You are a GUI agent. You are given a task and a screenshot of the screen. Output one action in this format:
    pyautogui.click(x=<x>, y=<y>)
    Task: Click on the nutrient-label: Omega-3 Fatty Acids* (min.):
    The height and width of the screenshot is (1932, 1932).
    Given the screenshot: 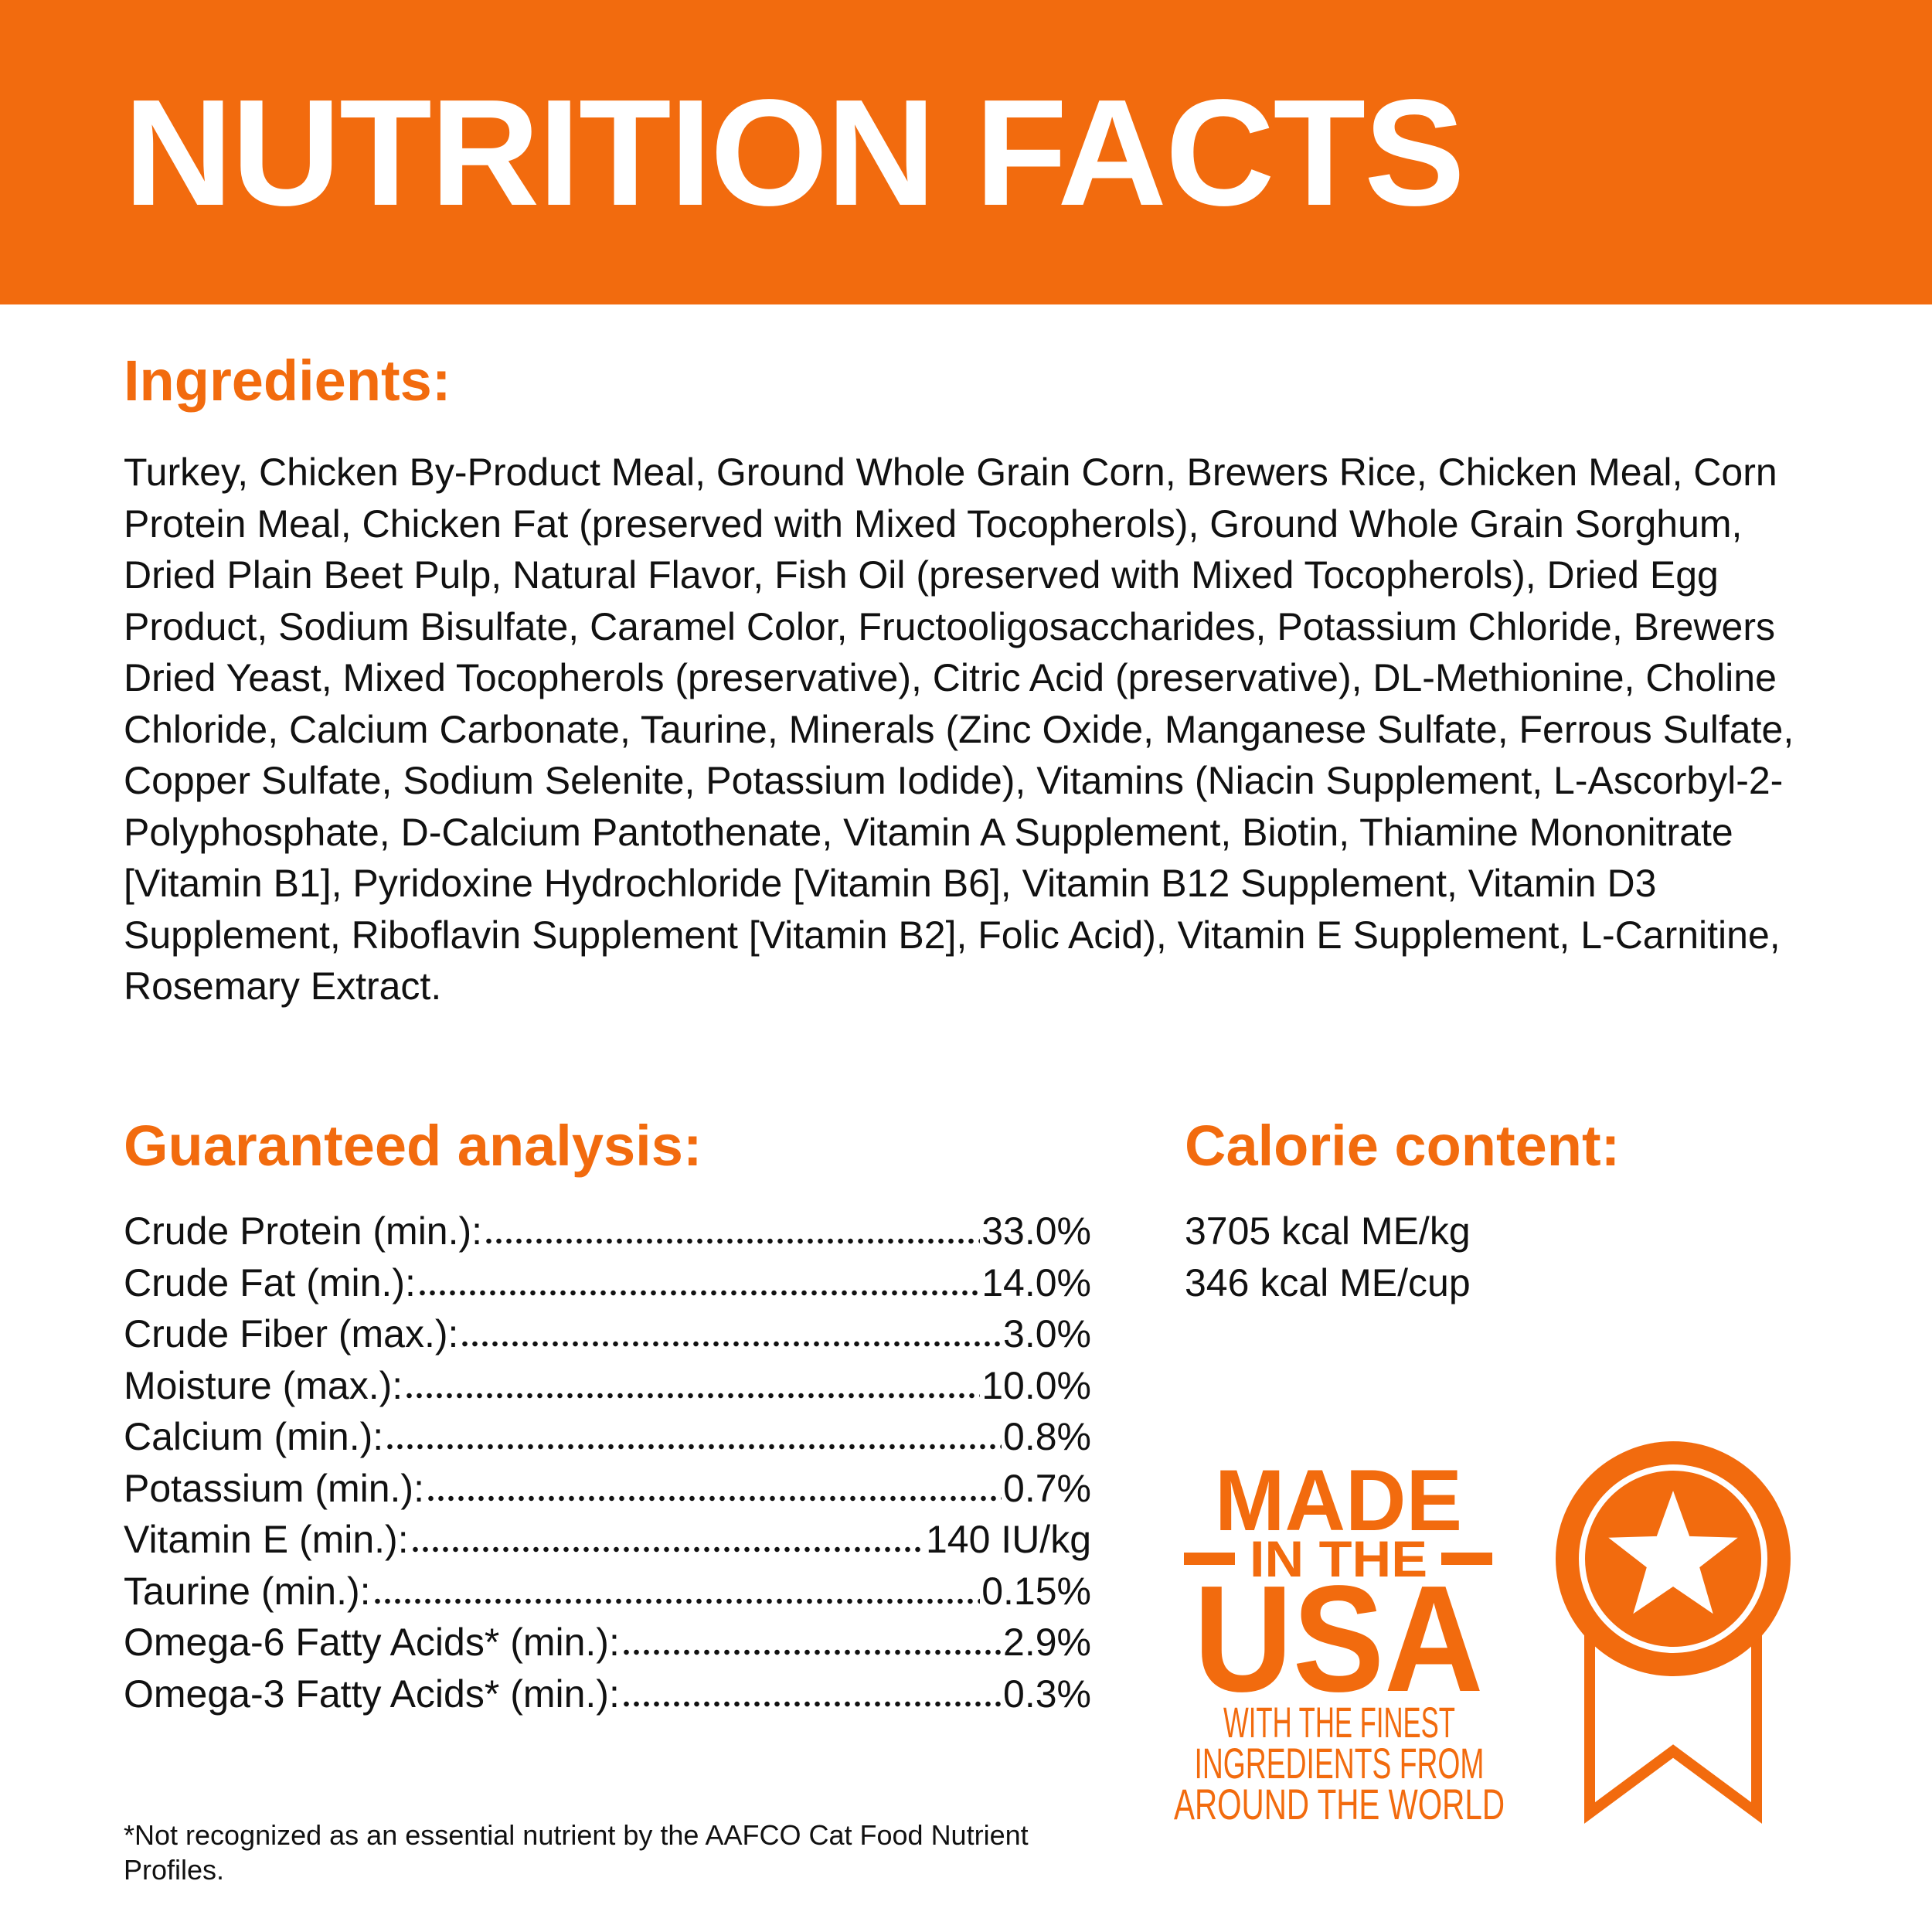 What is the action you would take?
    pyautogui.click(x=372, y=1694)
    